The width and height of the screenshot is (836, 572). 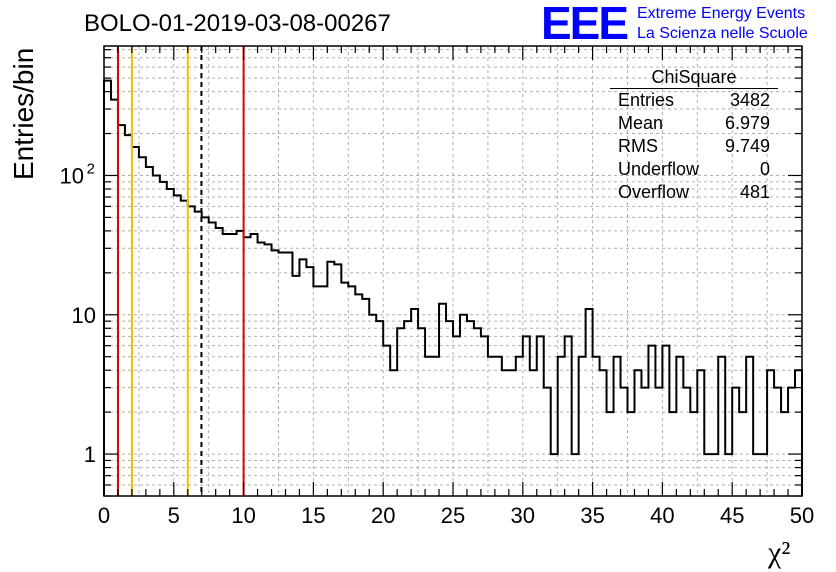 I want to click on stats-label: RMS, so click(x=638, y=146).